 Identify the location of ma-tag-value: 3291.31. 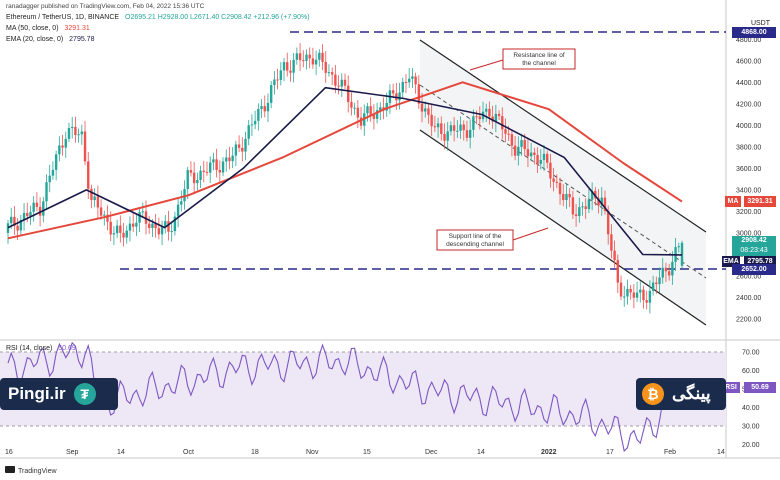
(760, 201).